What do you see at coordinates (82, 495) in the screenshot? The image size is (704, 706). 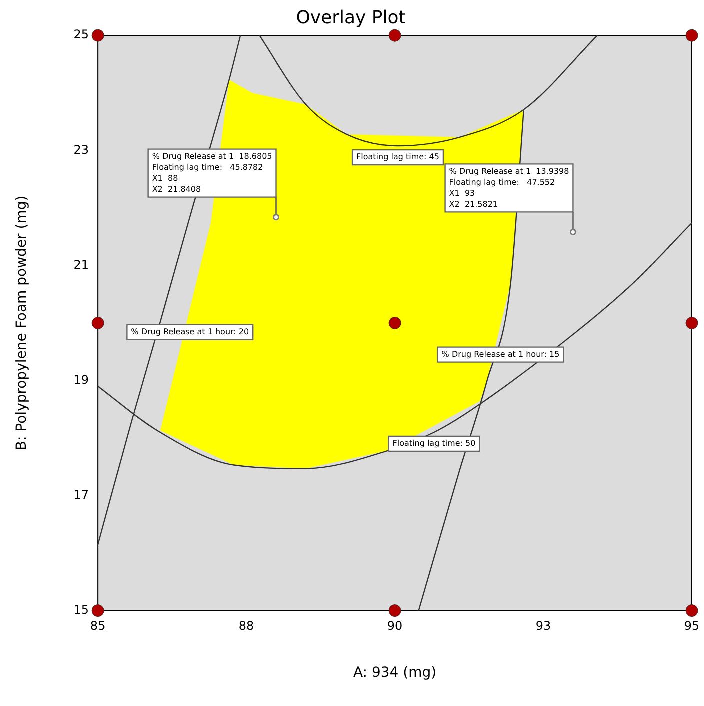 I see `y-tick-label: 17` at bounding box center [82, 495].